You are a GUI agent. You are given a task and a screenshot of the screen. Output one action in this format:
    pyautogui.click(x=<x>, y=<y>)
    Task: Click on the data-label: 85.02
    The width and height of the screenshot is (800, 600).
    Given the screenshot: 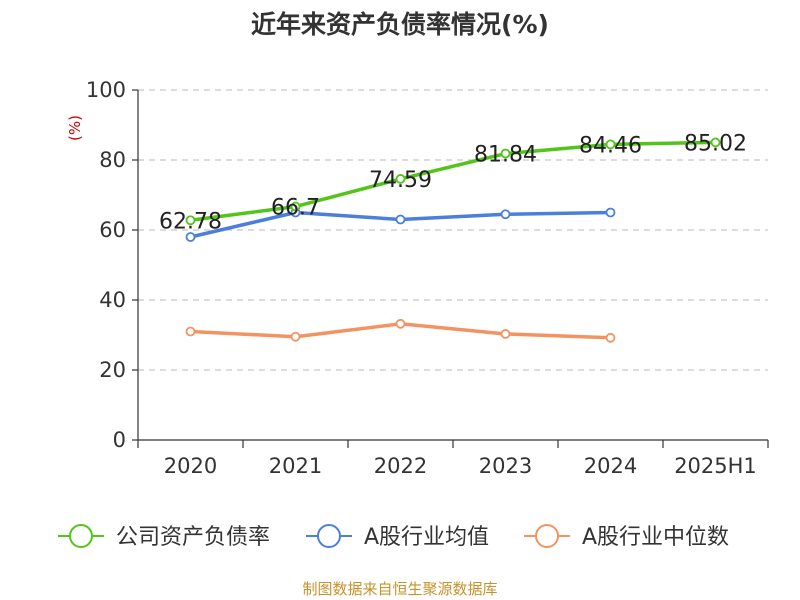 What is the action you would take?
    pyautogui.click(x=715, y=143)
    